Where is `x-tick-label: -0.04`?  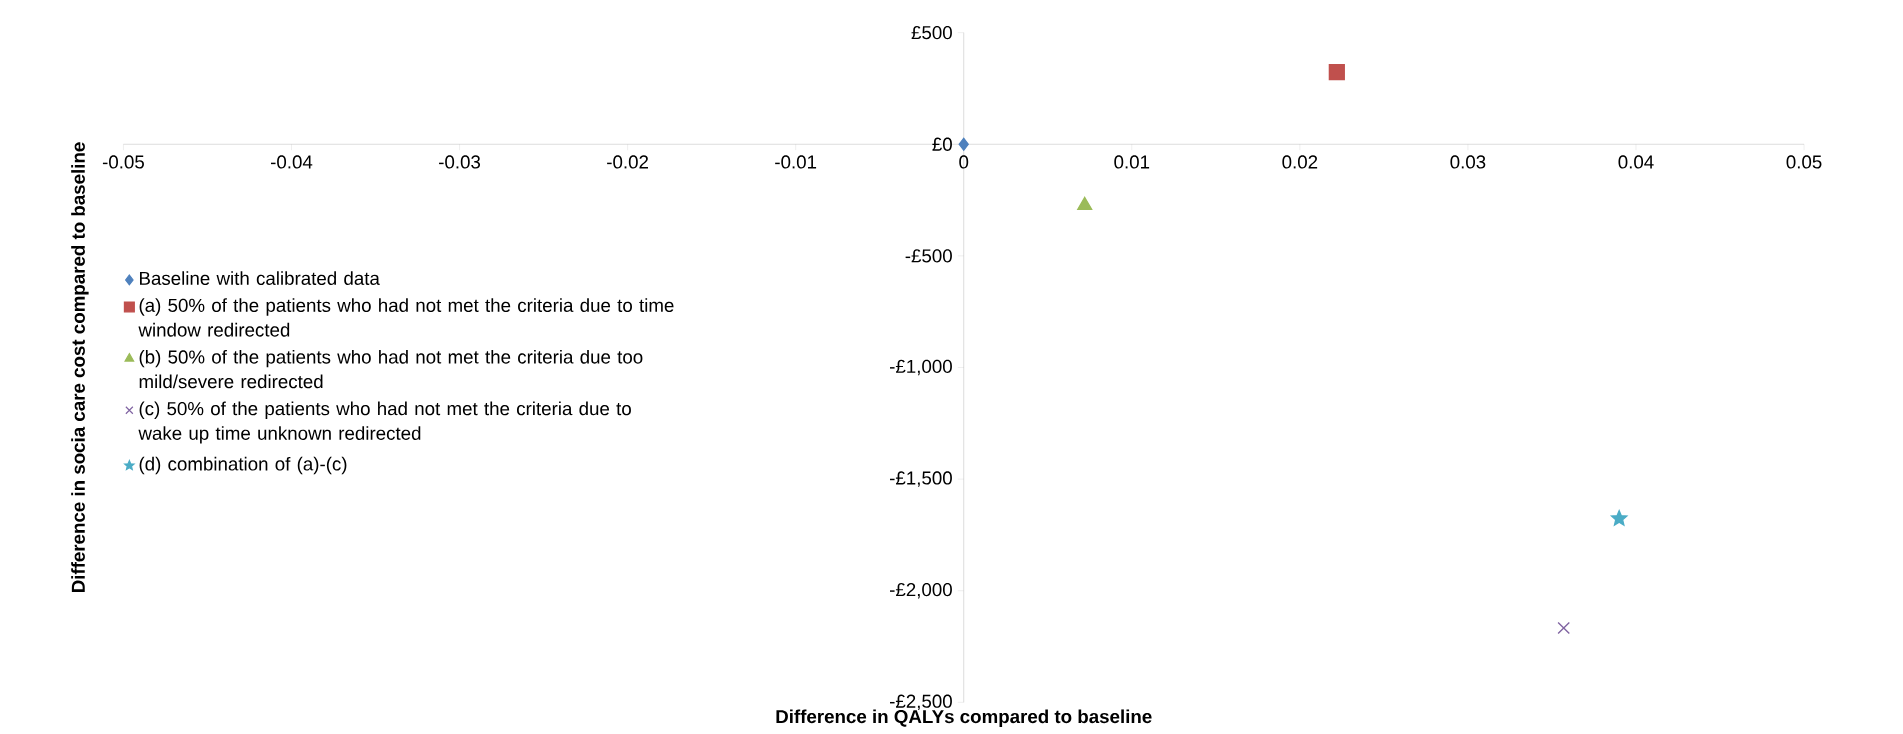
x-tick-label: -0.04 is located at coordinates (291, 162).